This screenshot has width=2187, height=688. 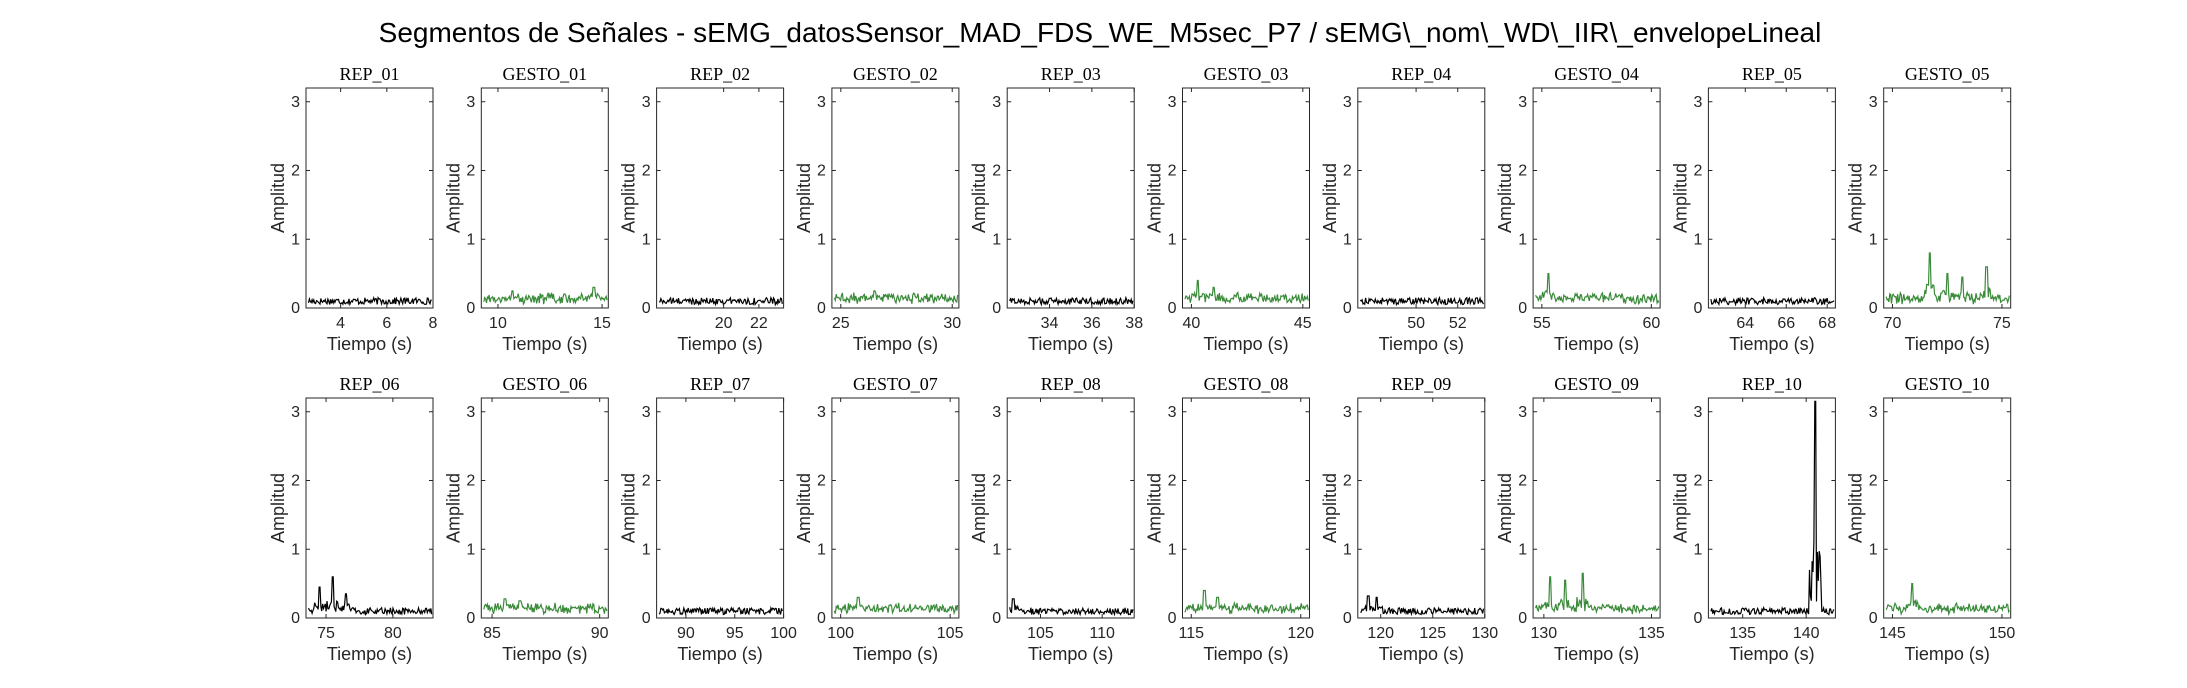 I want to click on subplot-rep-04: REP_04 0 1 2 3 50 52 Tiempo (s) Amplitud, so click(x=1403, y=209).